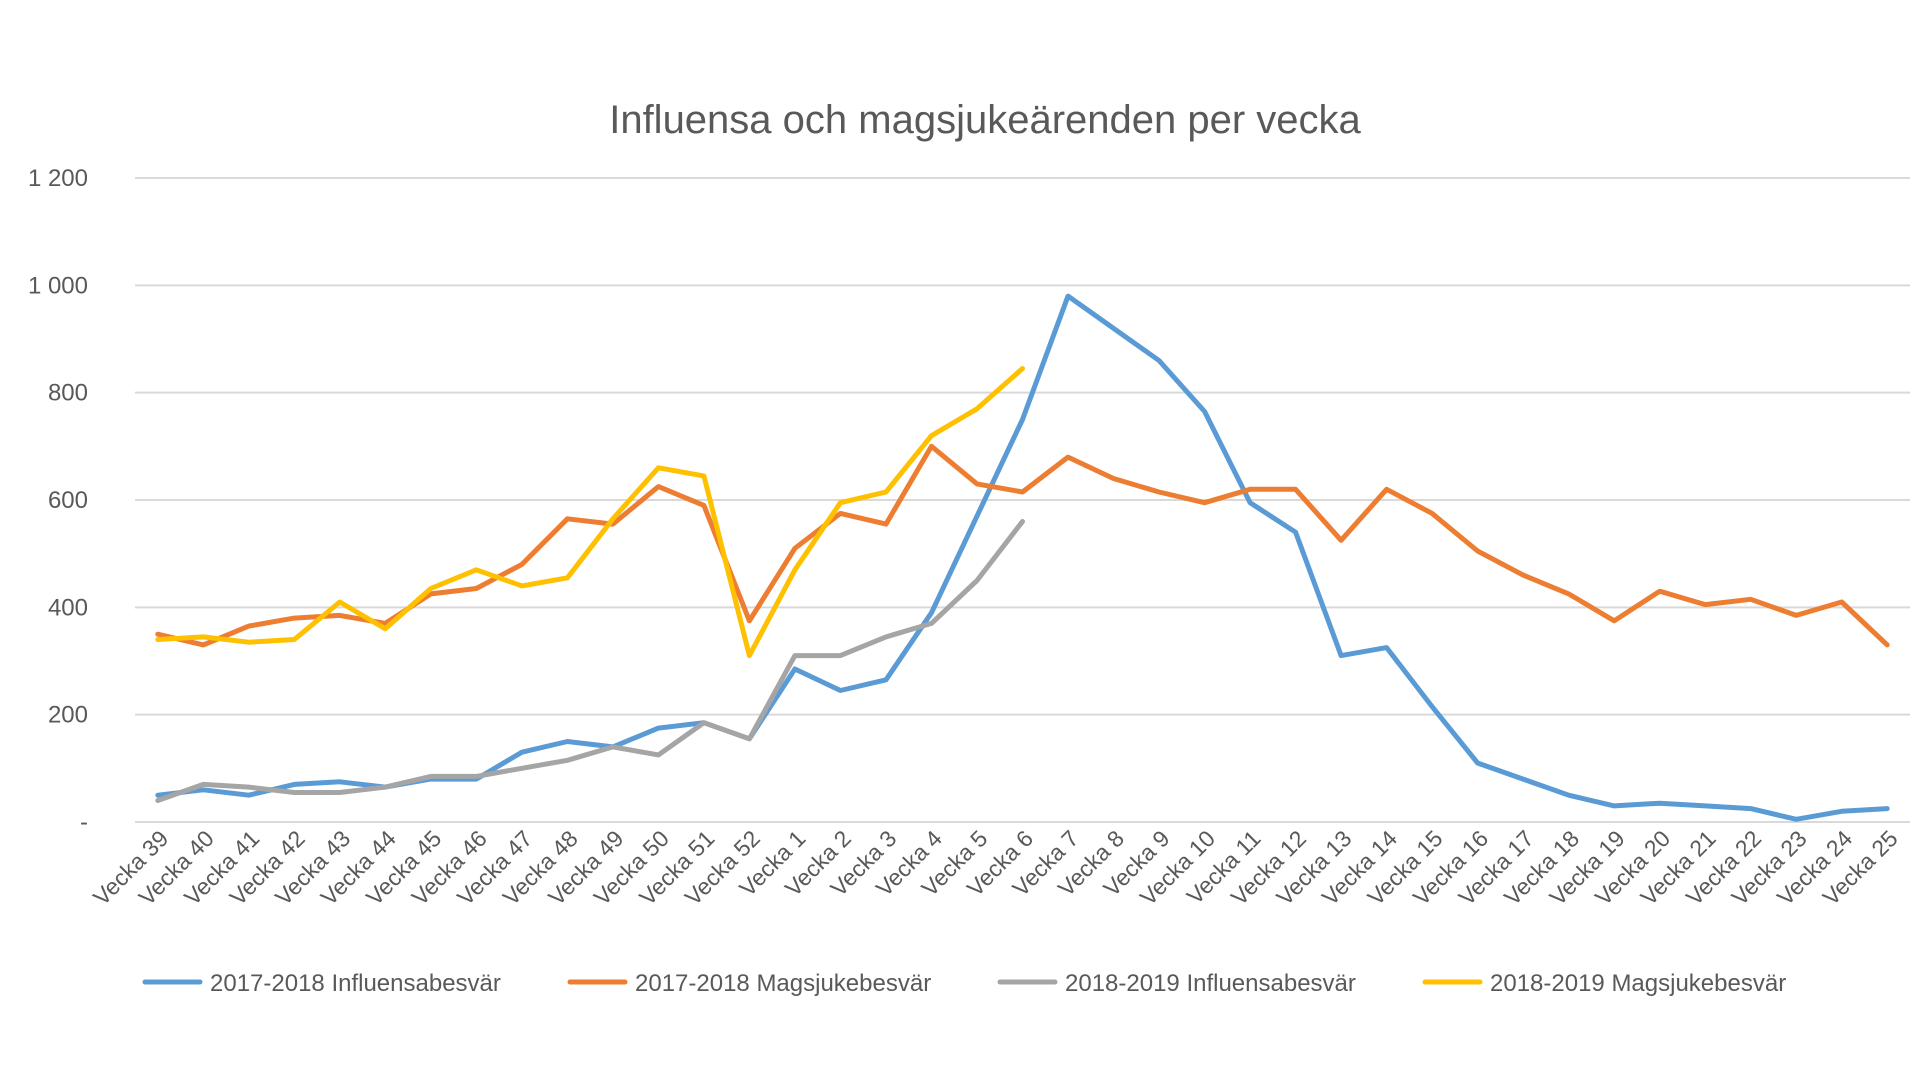 The image size is (1920, 1080). Describe the element at coordinates (783, 983) in the screenshot. I see `legend-label: 2017-2018 Magsjukebesvär` at that location.